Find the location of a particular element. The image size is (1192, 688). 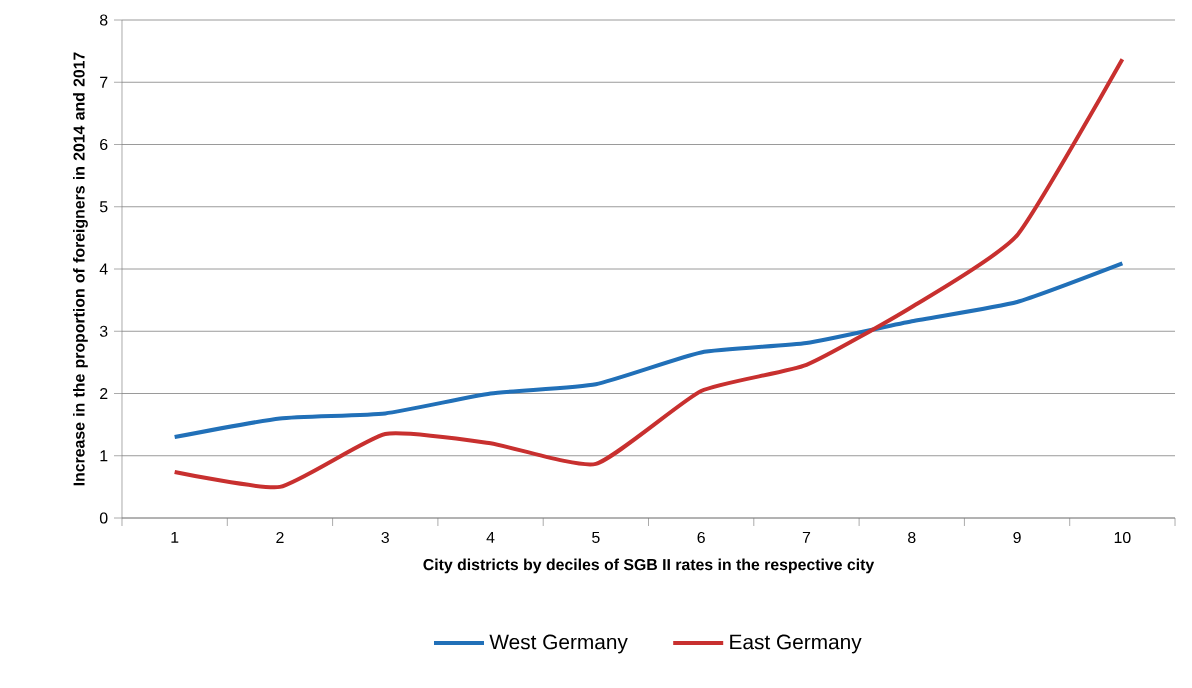

y-tick-label: 2 is located at coordinates (104, 393).